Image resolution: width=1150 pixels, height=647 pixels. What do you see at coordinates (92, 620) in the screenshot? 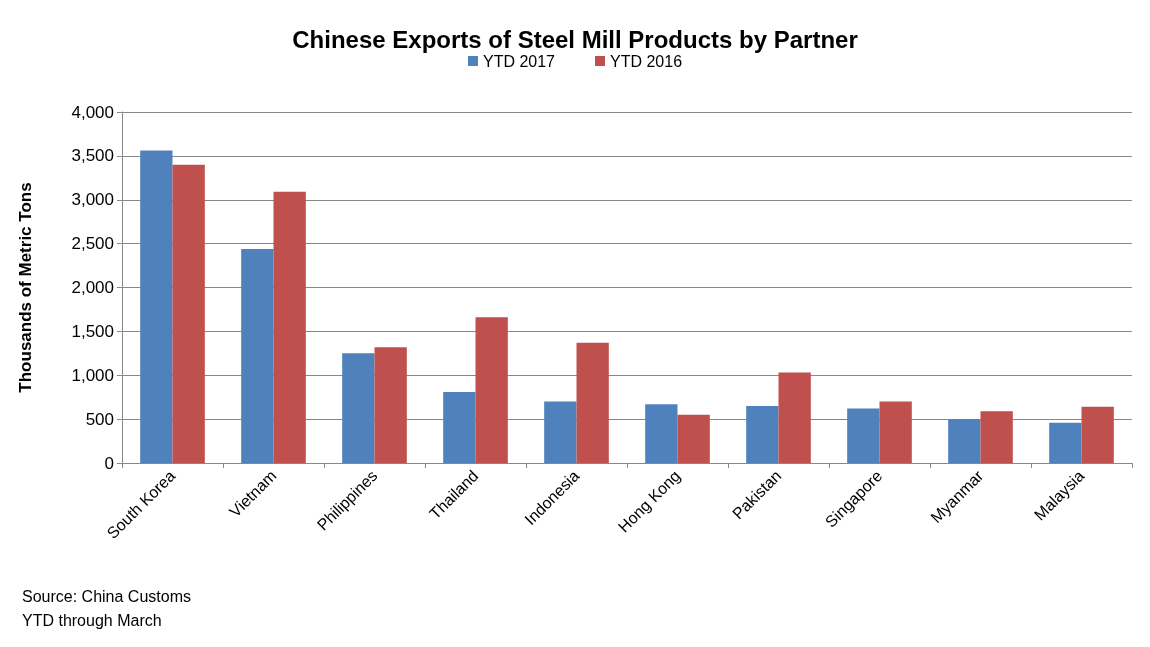
I see `text: YTD through March` at bounding box center [92, 620].